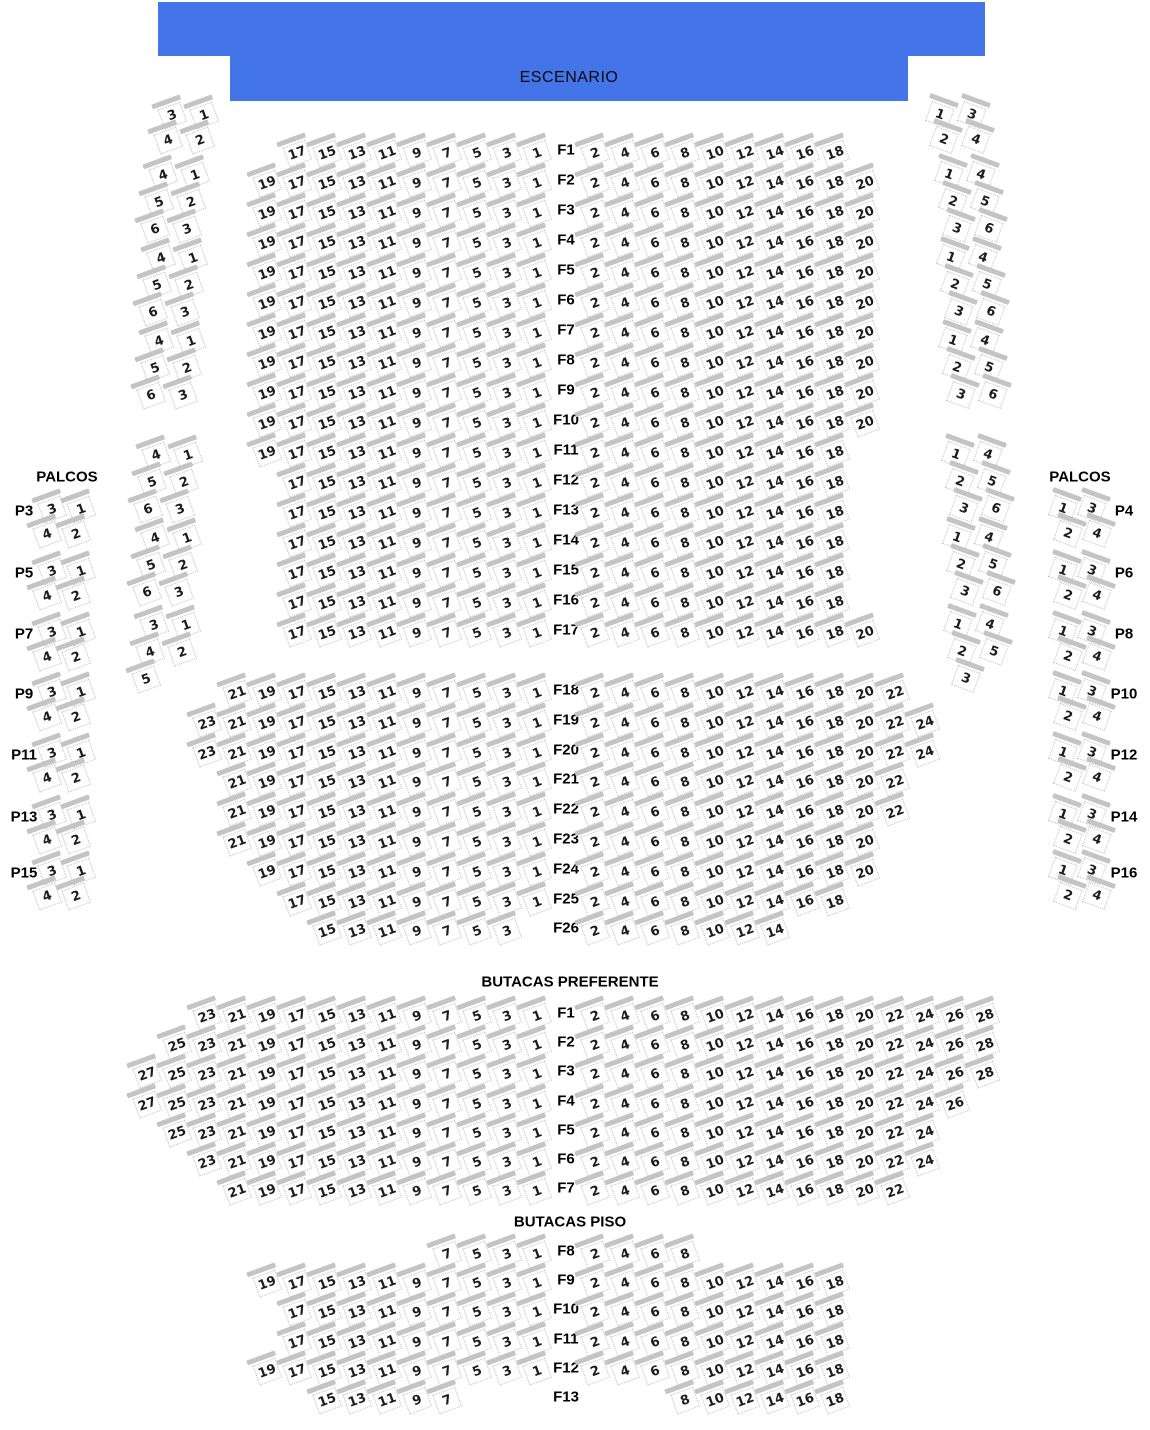 This screenshot has width=1150, height=1430. What do you see at coordinates (198, 137) in the screenshot?
I see `seat-side-left-g1-2: 2` at bounding box center [198, 137].